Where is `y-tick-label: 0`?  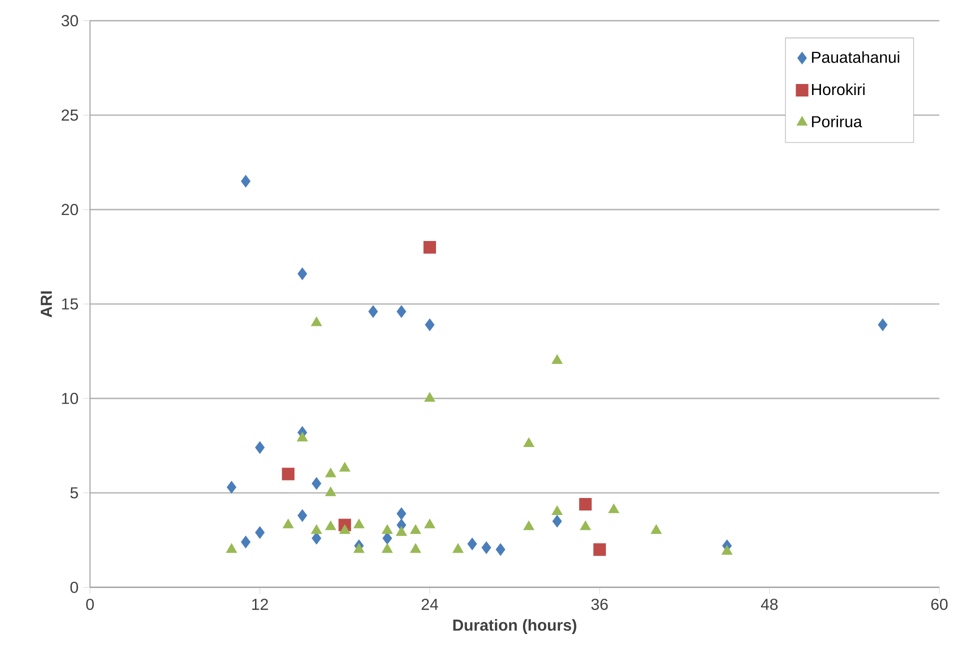
y-tick-label: 0 is located at coordinates (74, 587).